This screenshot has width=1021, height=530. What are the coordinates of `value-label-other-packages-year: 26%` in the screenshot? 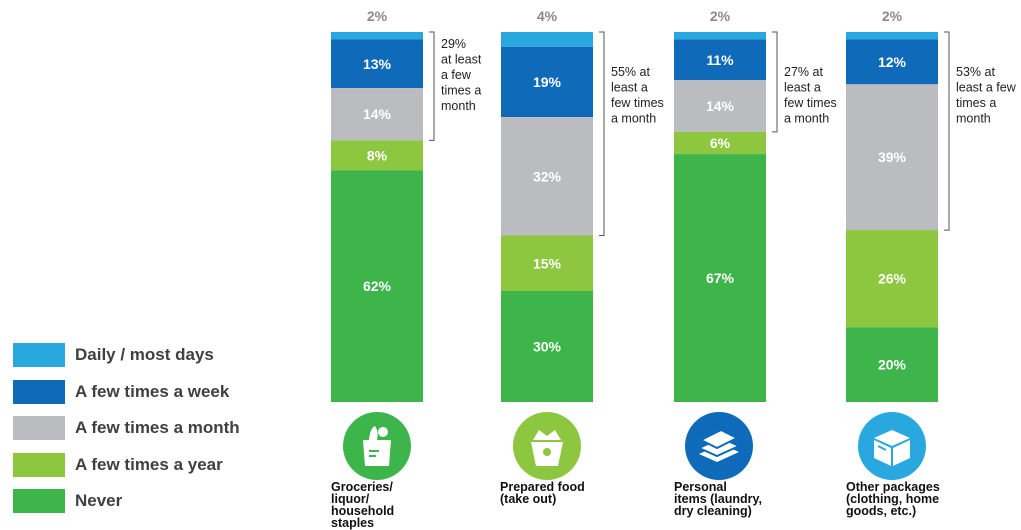 It's located at (892, 279).